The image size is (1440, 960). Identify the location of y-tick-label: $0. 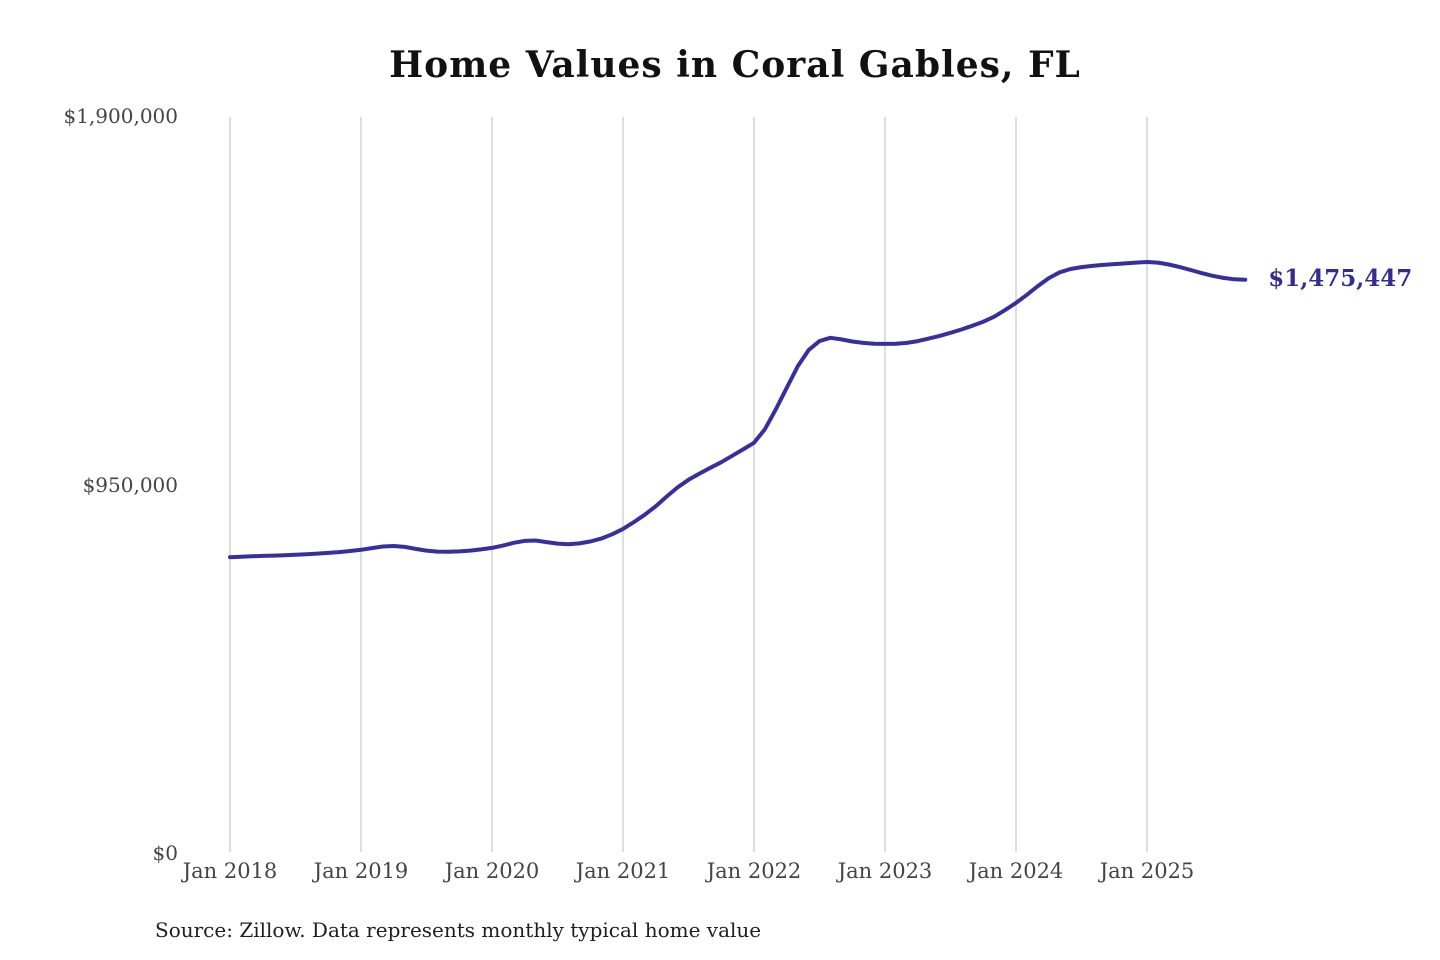
(165, 853).